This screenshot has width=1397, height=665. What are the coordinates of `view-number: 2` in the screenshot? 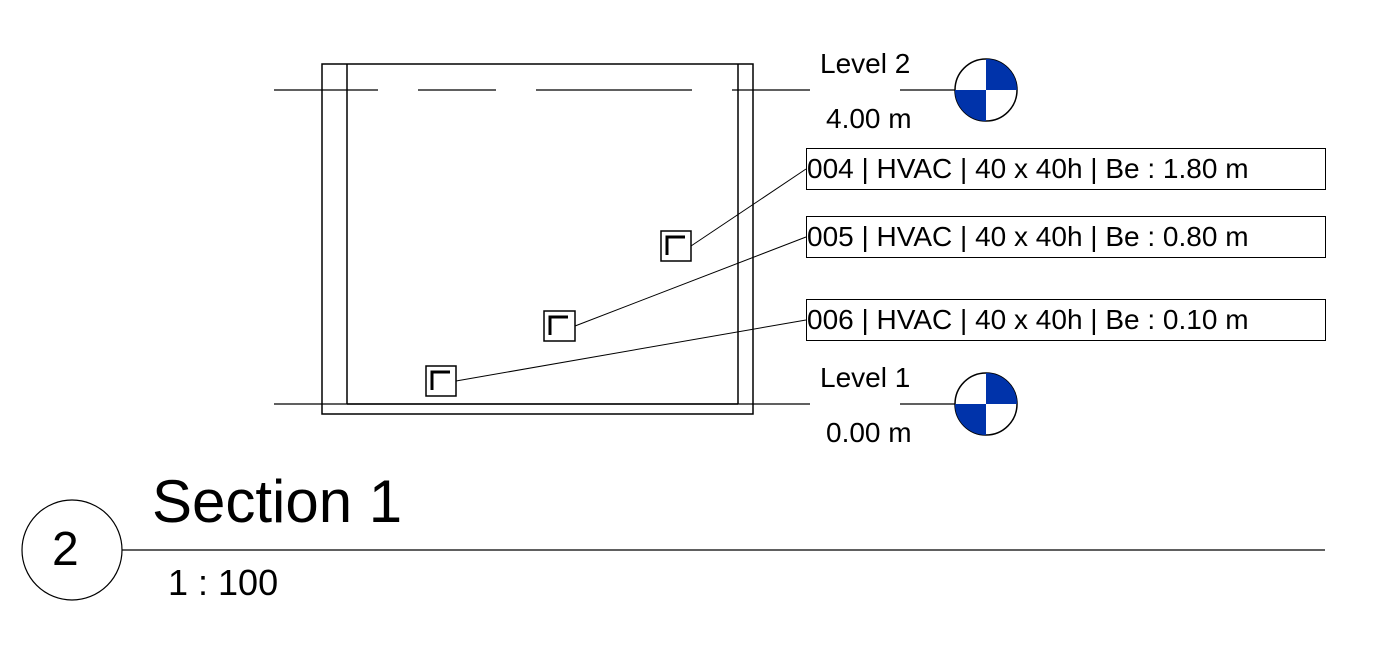 It's located at (65, 549).